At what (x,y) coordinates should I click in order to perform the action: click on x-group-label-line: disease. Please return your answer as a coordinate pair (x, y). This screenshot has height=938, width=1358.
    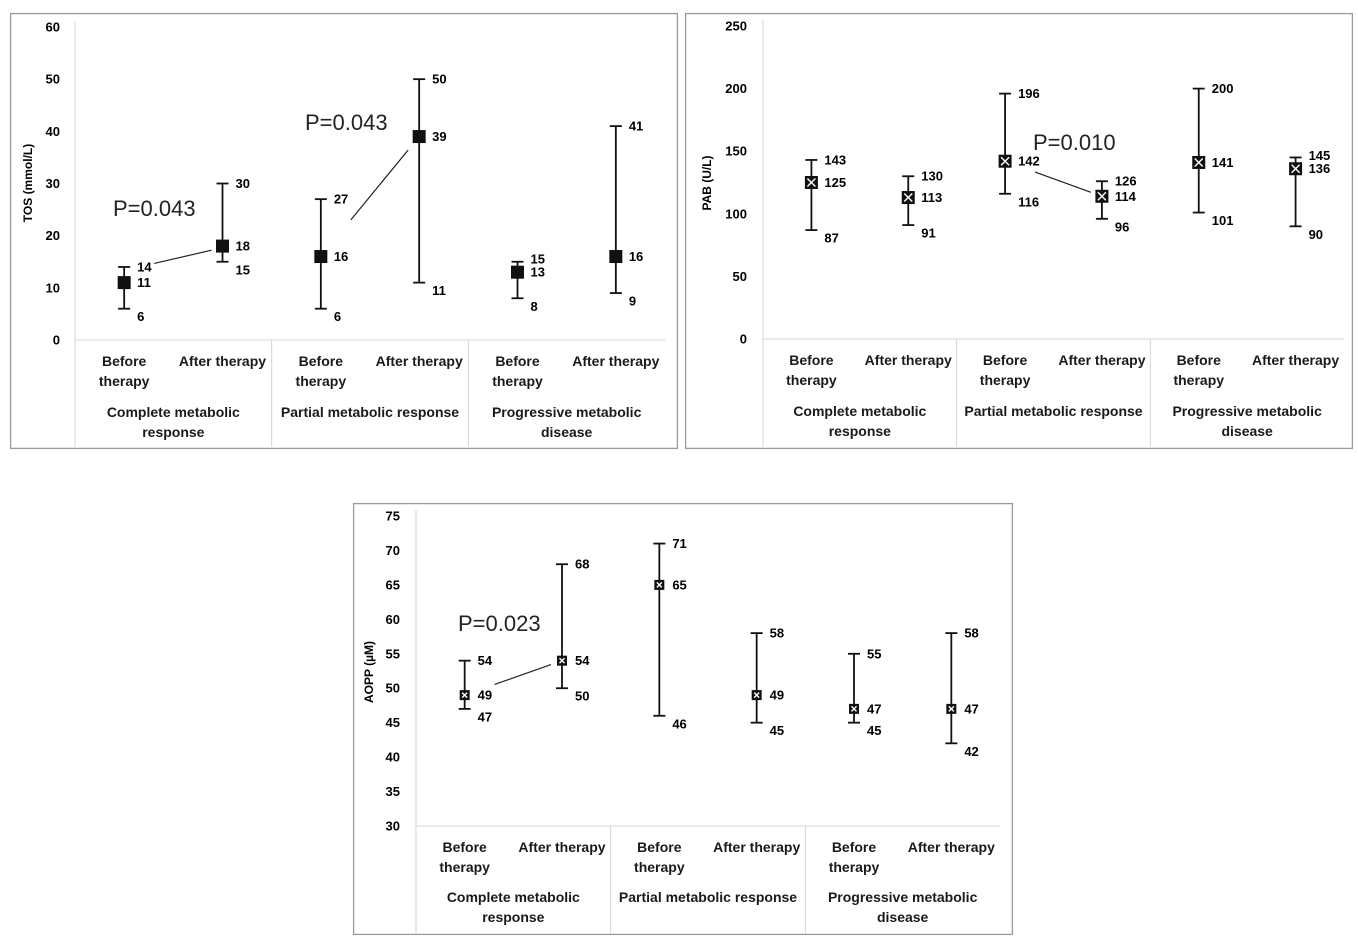
    Looking at the image, I should click on (567, 432).